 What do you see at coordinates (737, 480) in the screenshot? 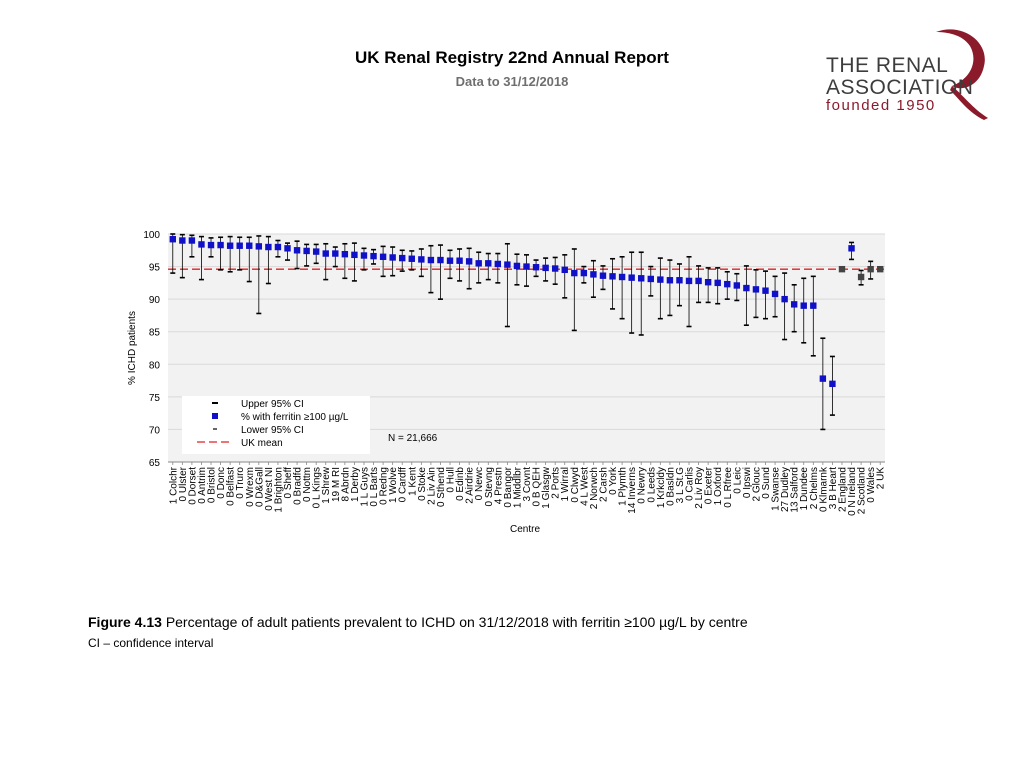
I see `x-tick-label: 0 Leic` at bounding box center [737, 480].